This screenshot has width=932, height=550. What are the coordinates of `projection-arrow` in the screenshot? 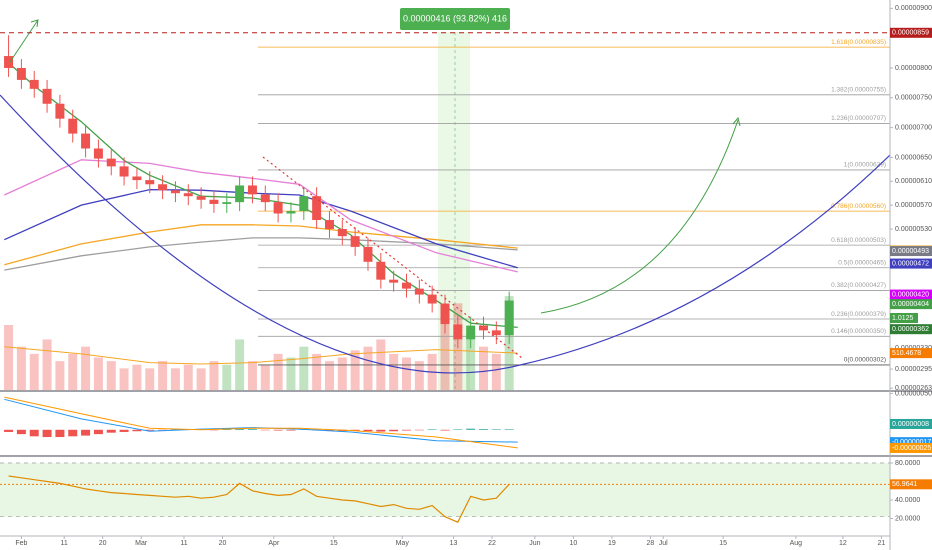 It's located at (639, 216).